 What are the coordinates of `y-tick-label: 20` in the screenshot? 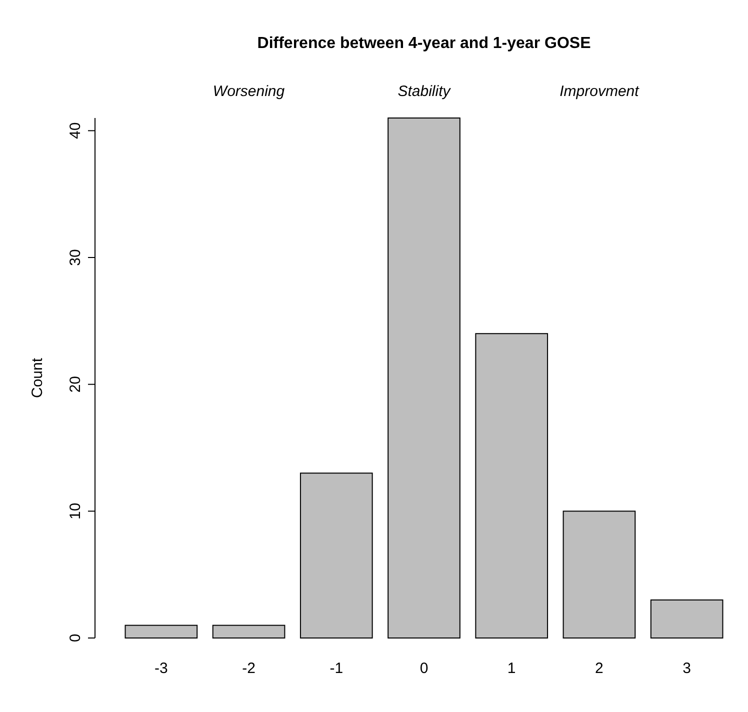 It's located at (75, 384).